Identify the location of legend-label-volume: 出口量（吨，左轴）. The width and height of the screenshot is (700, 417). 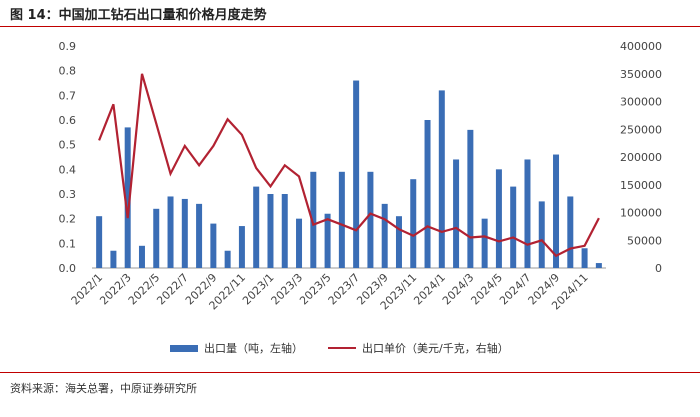
(253, 348).